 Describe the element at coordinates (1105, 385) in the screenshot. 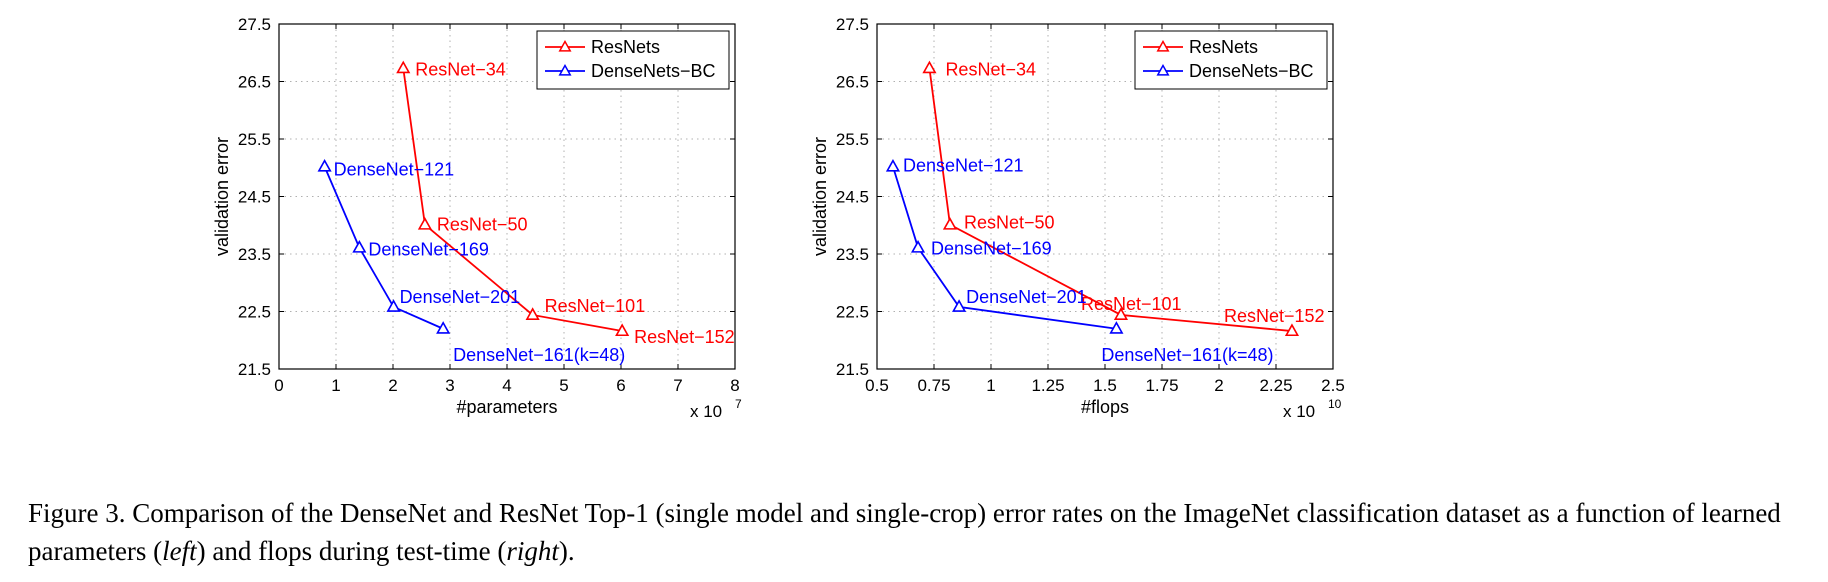

I see `x-tick-label: 1.5` at that location.